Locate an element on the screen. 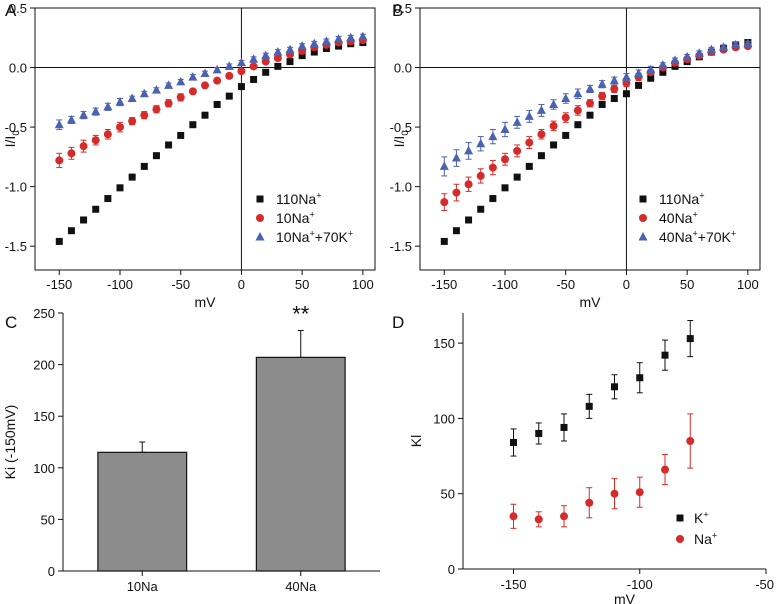 Image resolution: width=776 pixels, height=604 pixels. x-tick-label: 0 is located at coordinates (626, 284).